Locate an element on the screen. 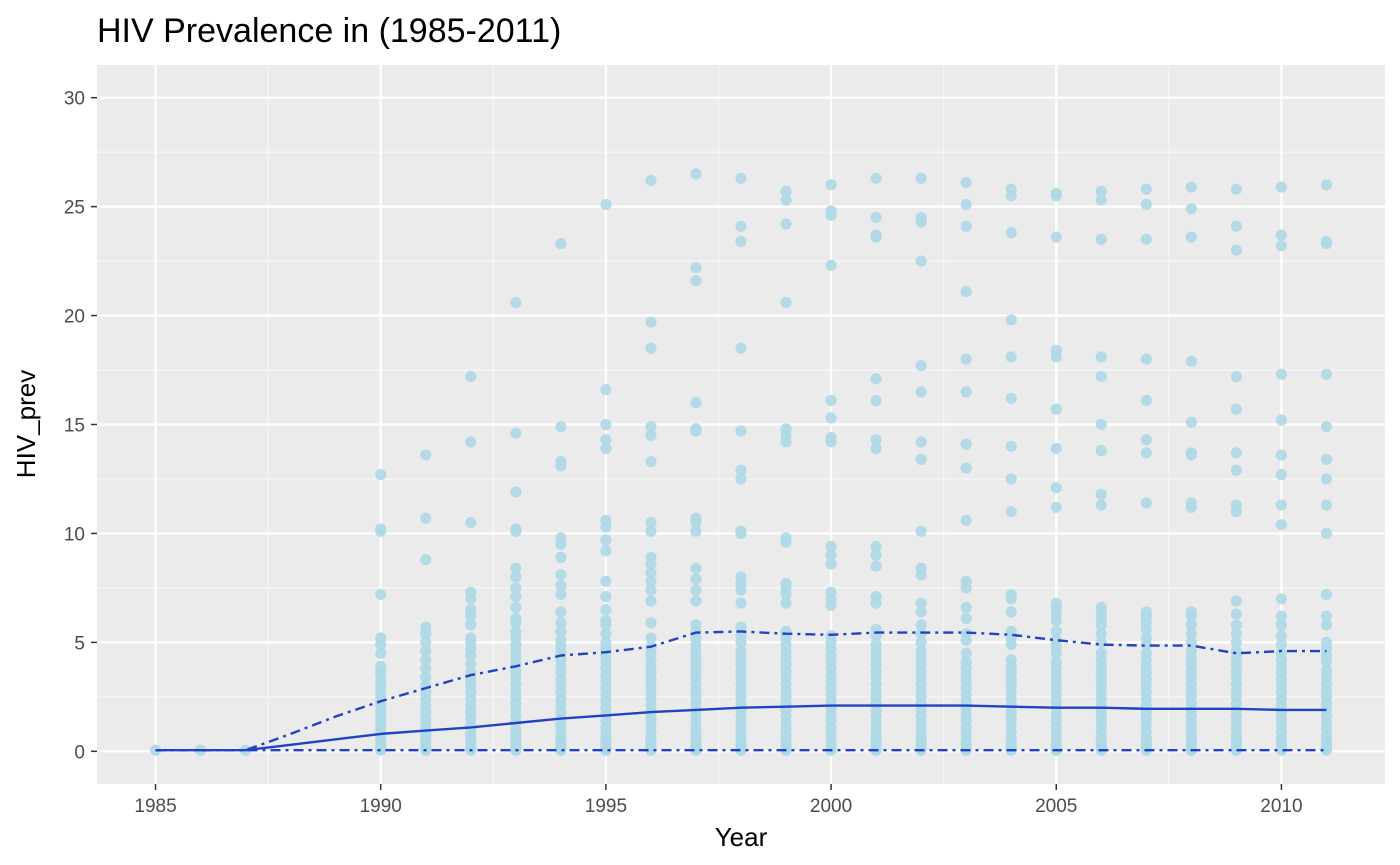  summary-line-solid is located at coordinates (741, 728).